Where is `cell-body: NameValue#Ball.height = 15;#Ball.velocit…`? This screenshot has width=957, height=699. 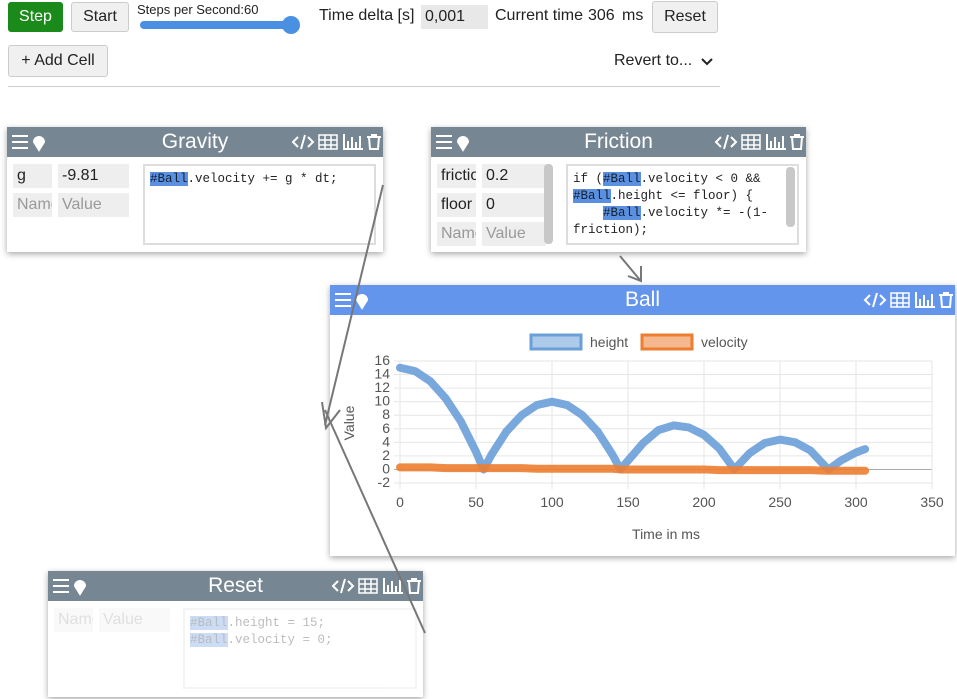
cell-body: NameValue#Ball.height = 15;#Ball.velocit… is located at coordinates (235, 649).